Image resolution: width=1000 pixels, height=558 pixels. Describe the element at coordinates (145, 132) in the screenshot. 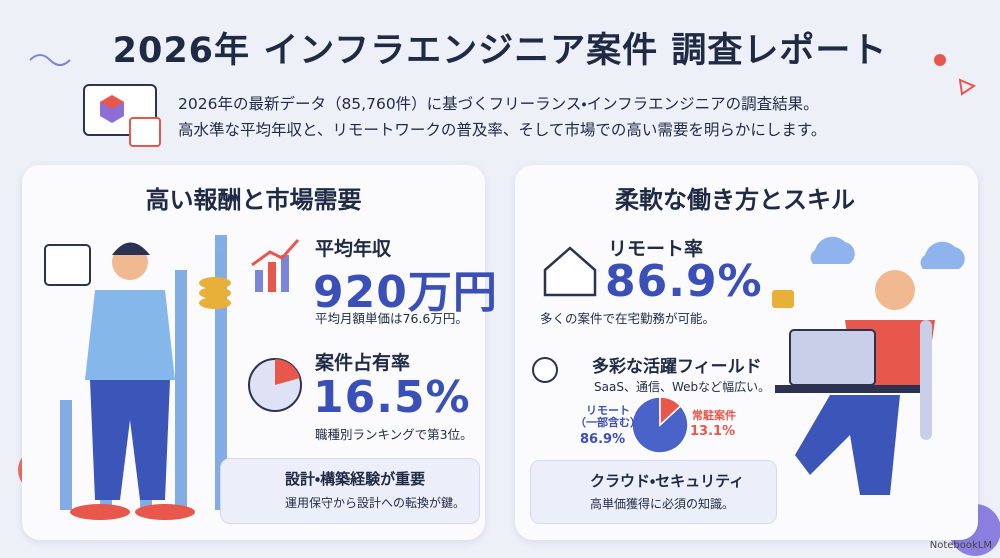

I see `calendar` at that location.